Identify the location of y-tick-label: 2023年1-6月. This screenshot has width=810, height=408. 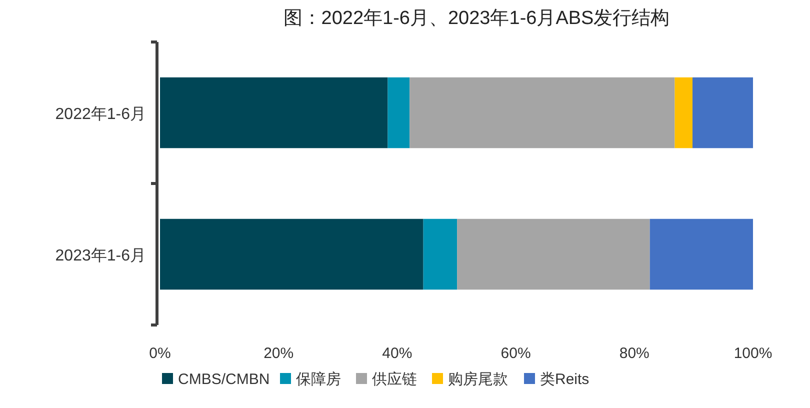
(100, 255).